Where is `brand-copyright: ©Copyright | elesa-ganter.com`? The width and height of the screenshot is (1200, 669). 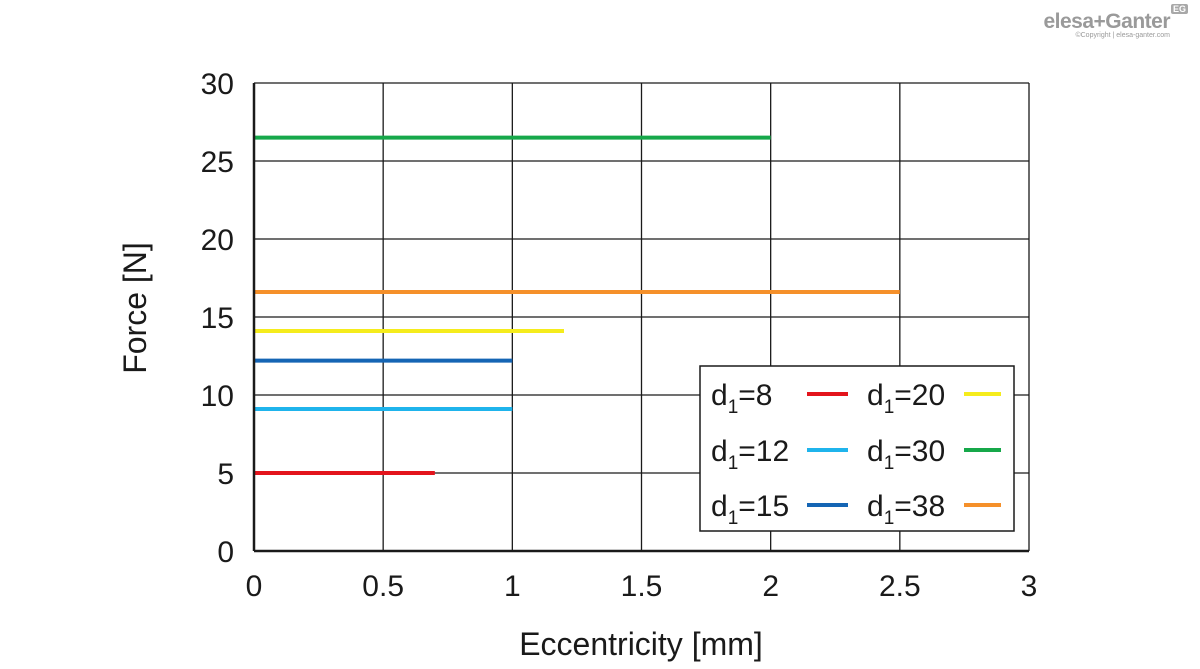
brand-copyright: ©Copyright | elesa-ganter.com is located at coordinates (1122, 35).